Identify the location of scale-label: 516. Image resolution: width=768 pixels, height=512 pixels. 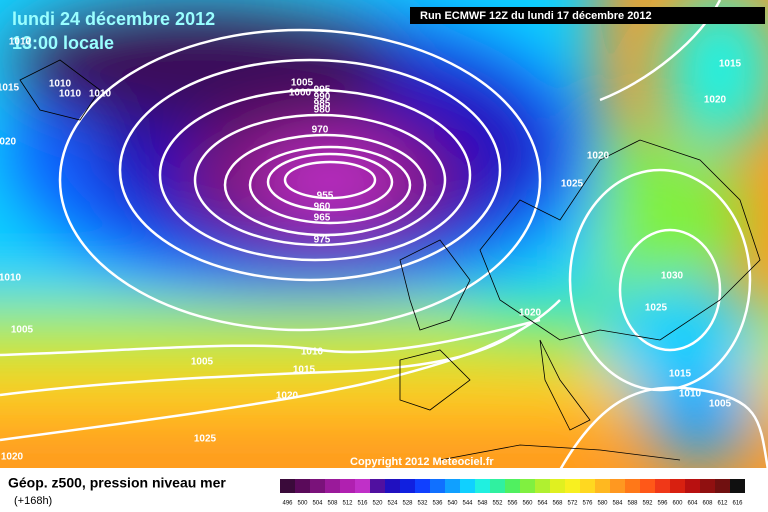
(362, 504).